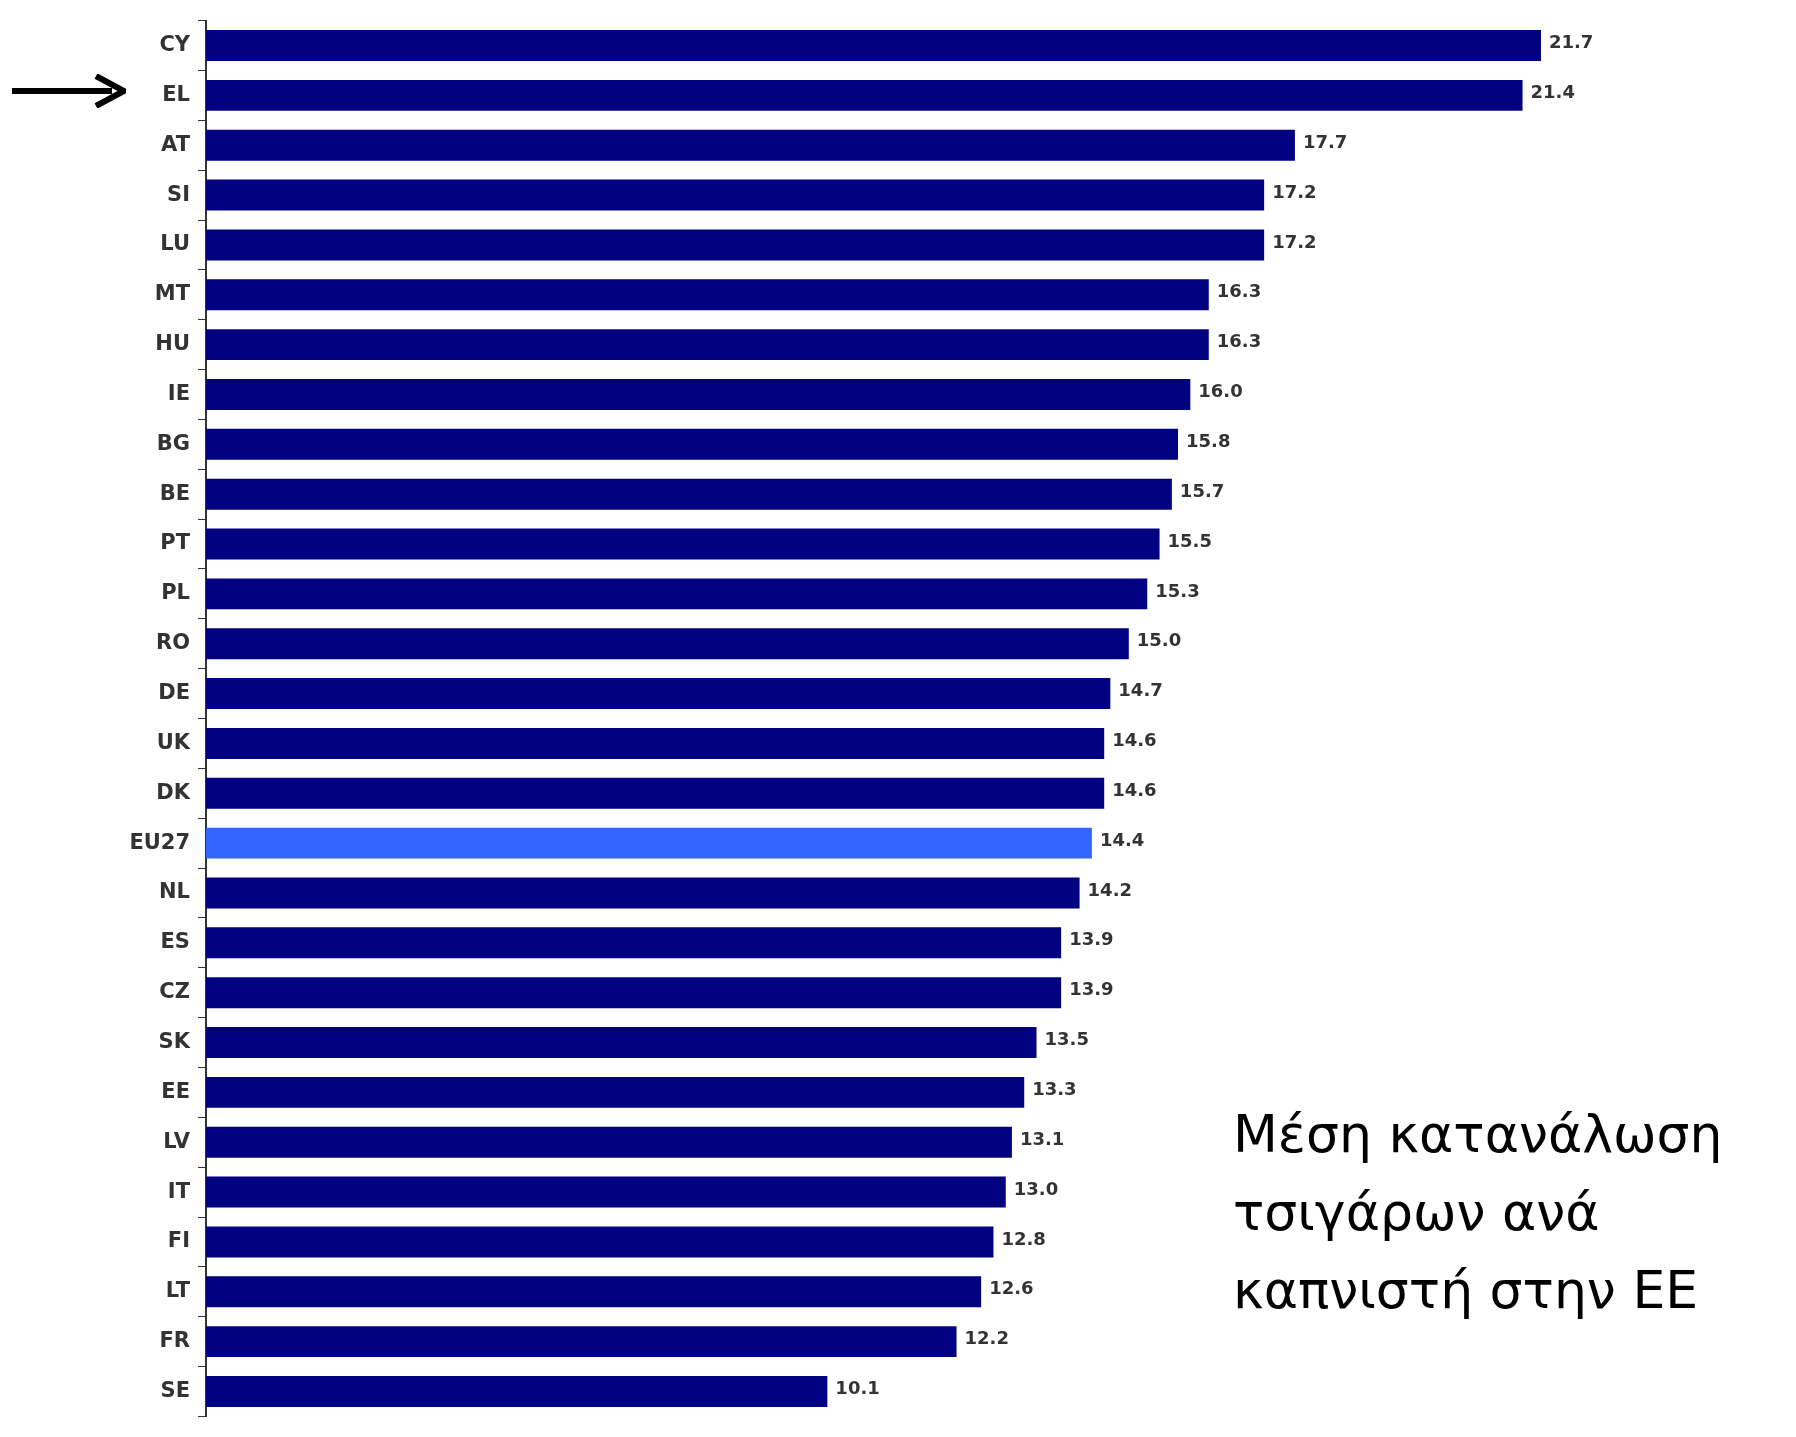 Image resolution: width=1796 pixels, height=1437 pixels. What do you see at coordinates (178, 1290) in the screenshot?
I see `y-tick-label: LT` at bounding box center [178, 1290].